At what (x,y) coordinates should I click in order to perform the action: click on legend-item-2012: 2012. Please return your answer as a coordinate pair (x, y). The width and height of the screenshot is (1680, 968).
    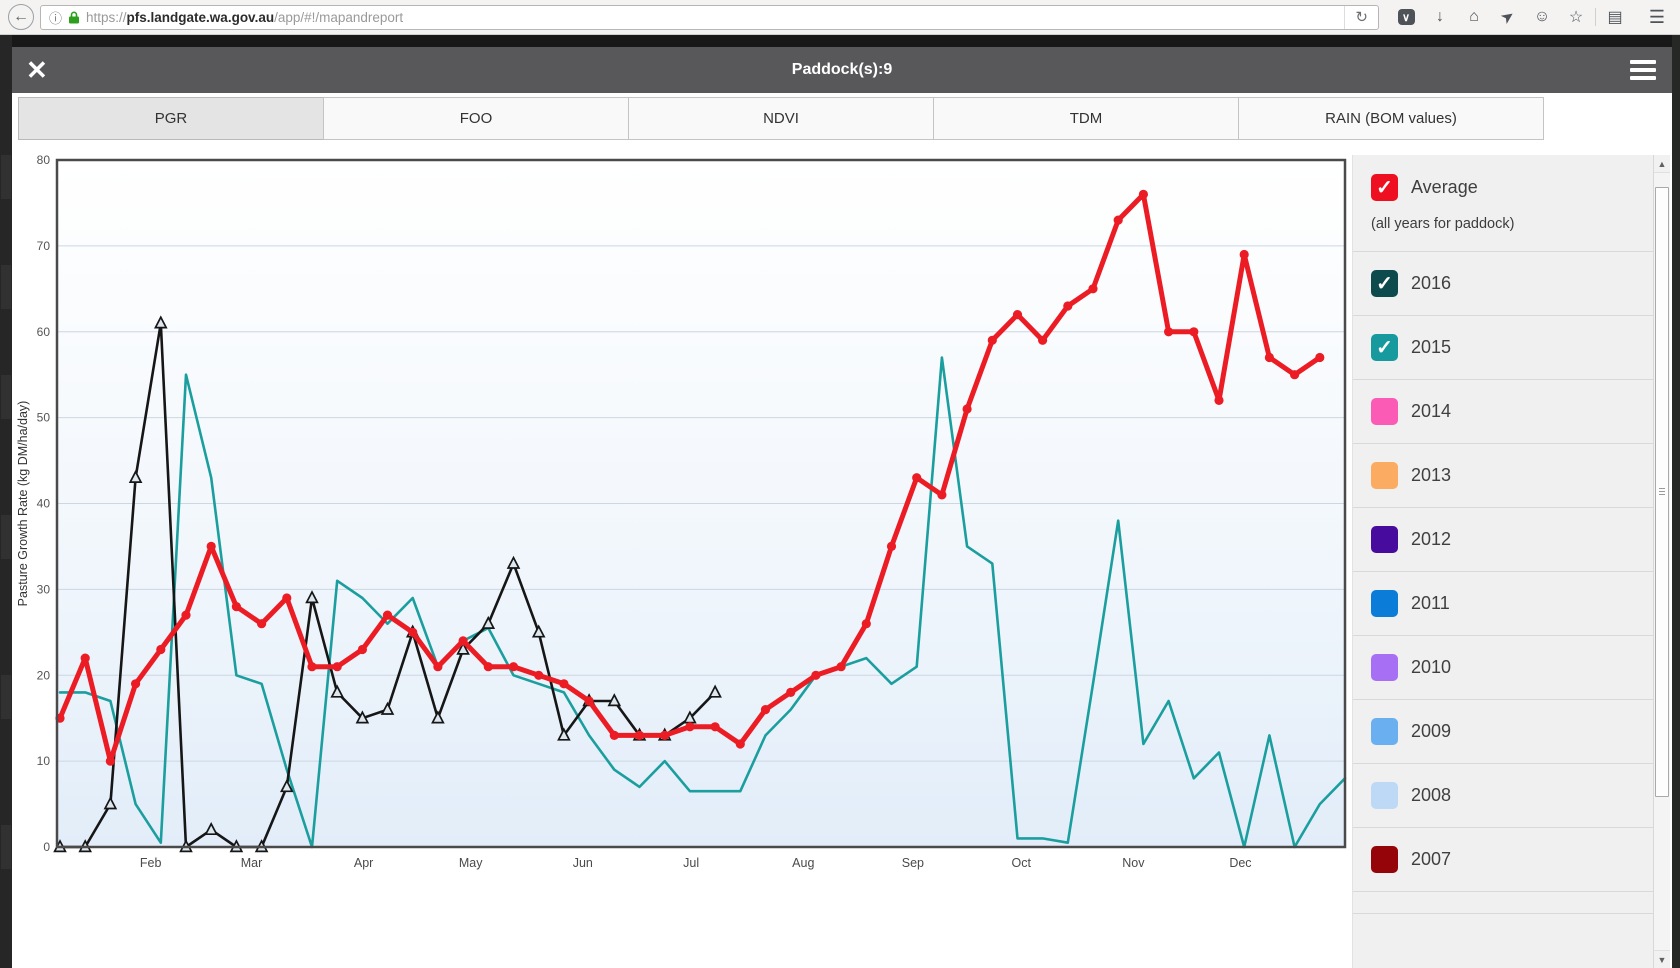
    Looking at the image, I should click on (1503, 540).